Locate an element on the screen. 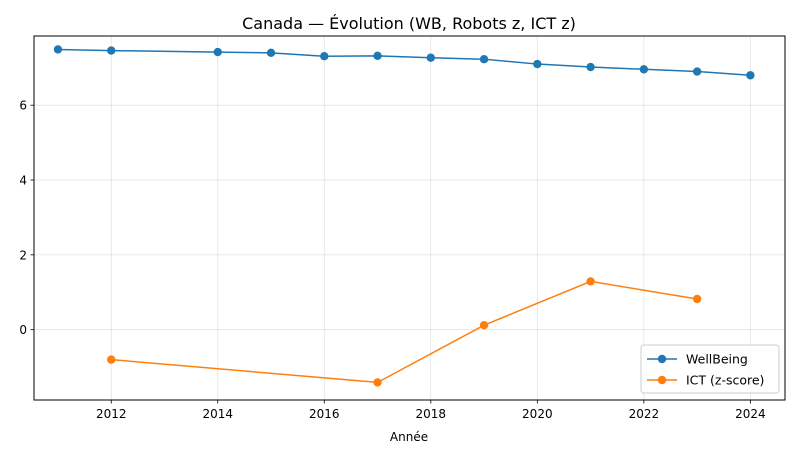 Image resolution: width=800 pixels, height=458 pixels. legend: WellBeing ICT (z-score) is located at coordinates (710, 369).